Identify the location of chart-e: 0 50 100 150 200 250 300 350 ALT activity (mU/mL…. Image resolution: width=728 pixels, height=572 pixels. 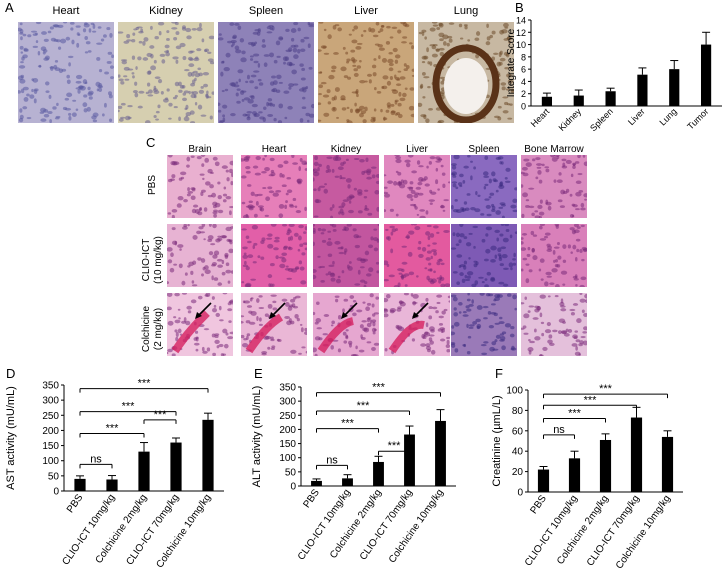
(353, 473).